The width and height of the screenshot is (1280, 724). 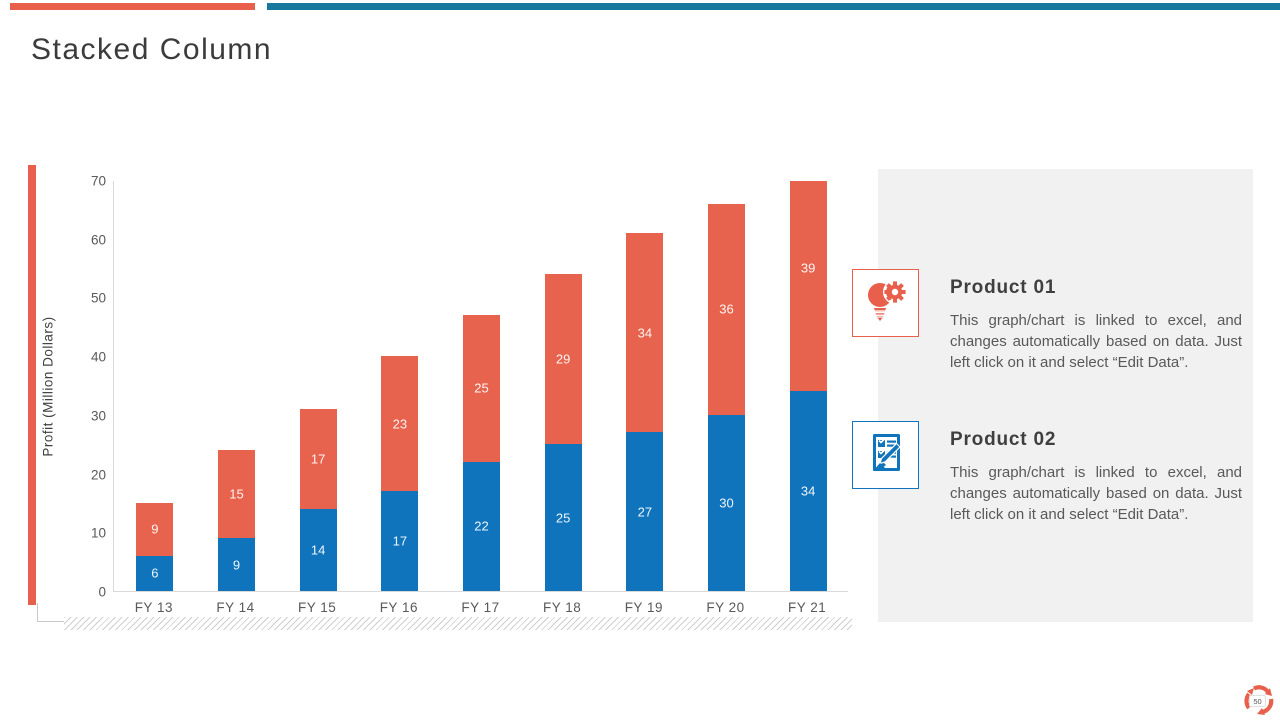 I want to click on x-axis-label: FY 13, so click(x=153, y=607).